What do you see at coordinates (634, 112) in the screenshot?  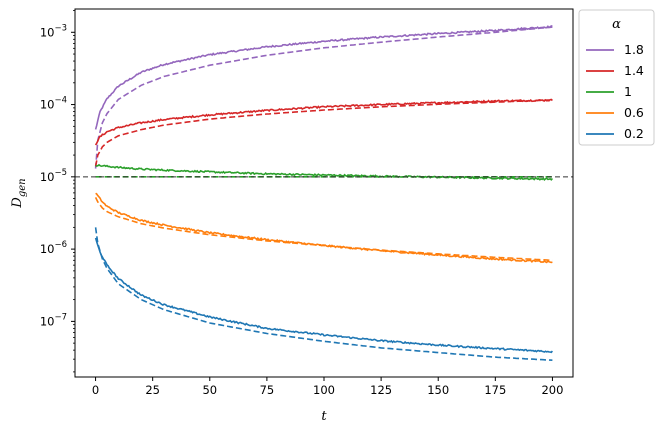 I see `legend-label: 0.6` at bounding box center [634, 112].